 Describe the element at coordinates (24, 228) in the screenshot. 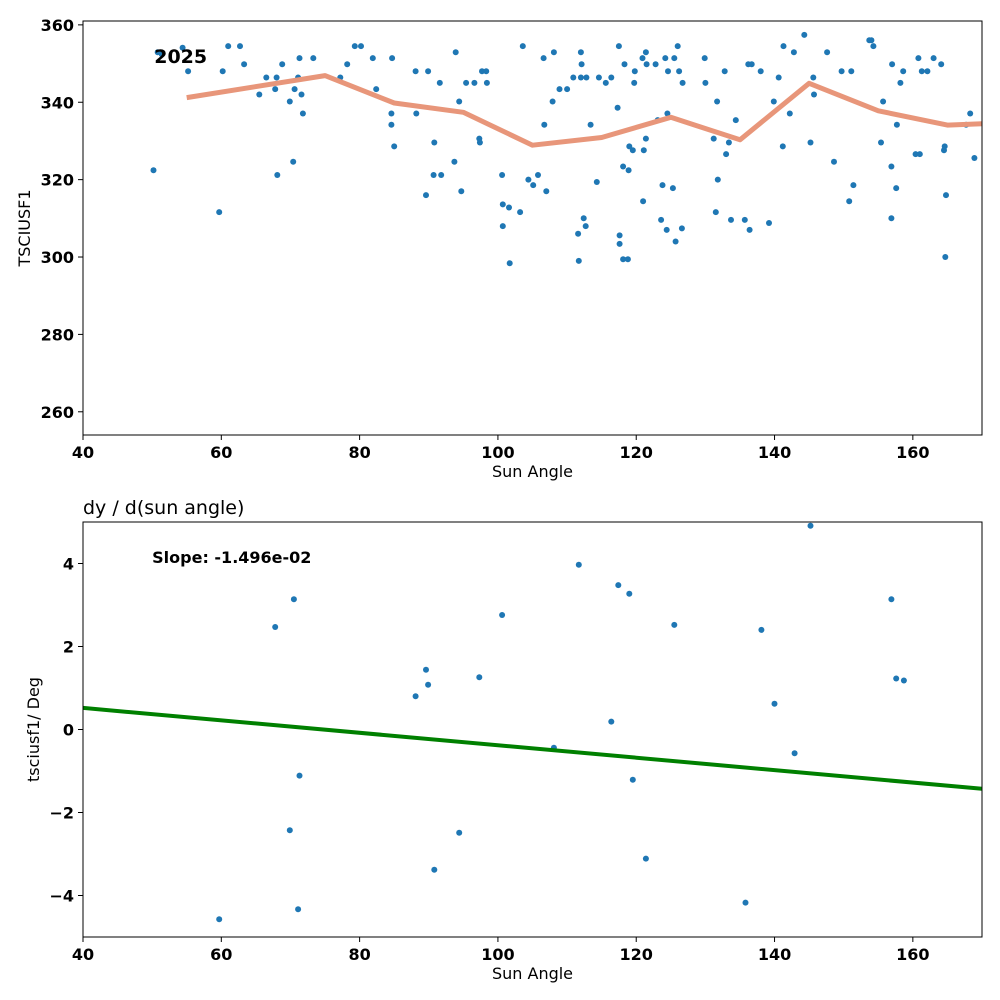

I see `top-panel-y-axis-label: TSCIUSF1` at that location.